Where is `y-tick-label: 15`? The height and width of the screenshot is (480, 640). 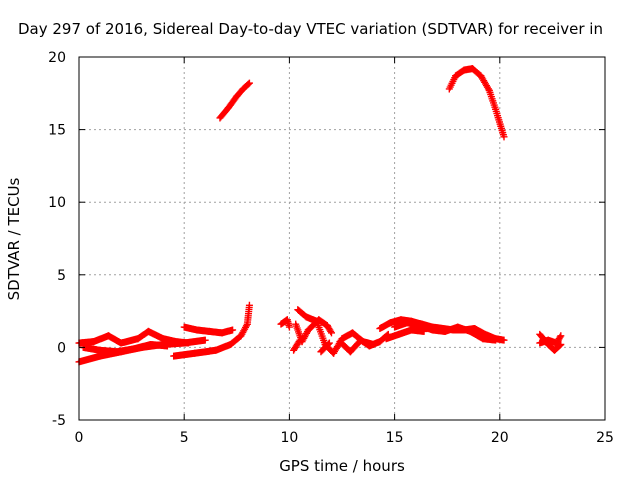 y-tick-label: 15 is located at coordinates (57, 131).